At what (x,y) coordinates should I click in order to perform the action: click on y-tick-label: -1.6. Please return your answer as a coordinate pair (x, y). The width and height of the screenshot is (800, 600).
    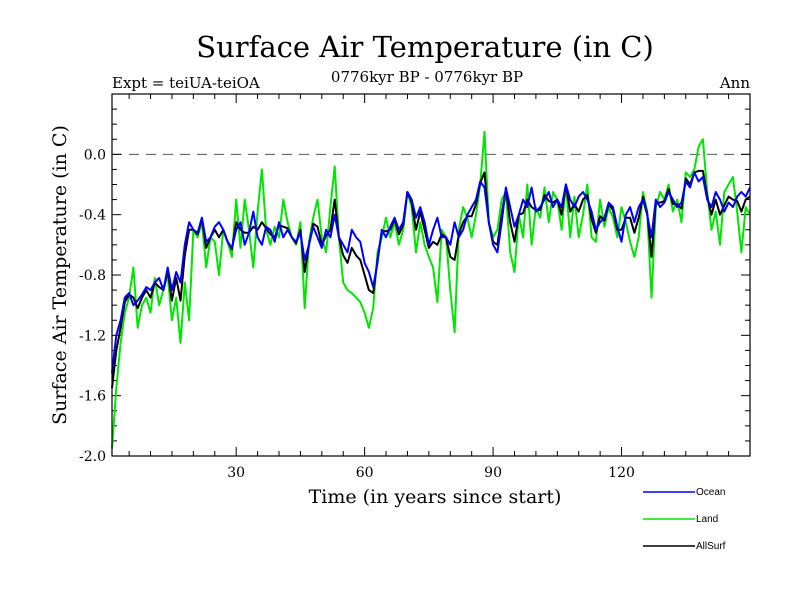
    Looking at the image, I should click on (92, 397).